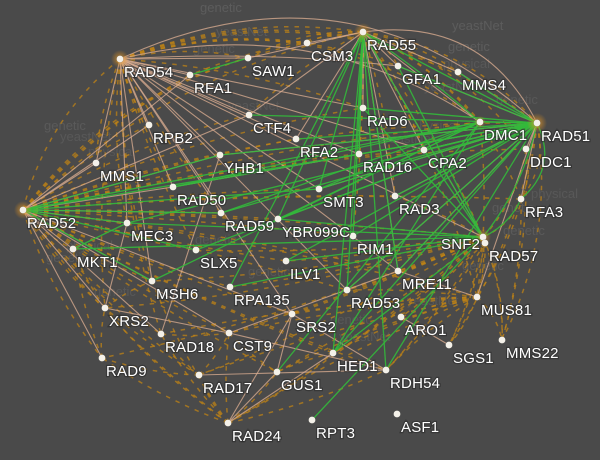 This screenshot has height=460, width=600. I want to click on edge-SNF2-ILV1, so click(384, 249).